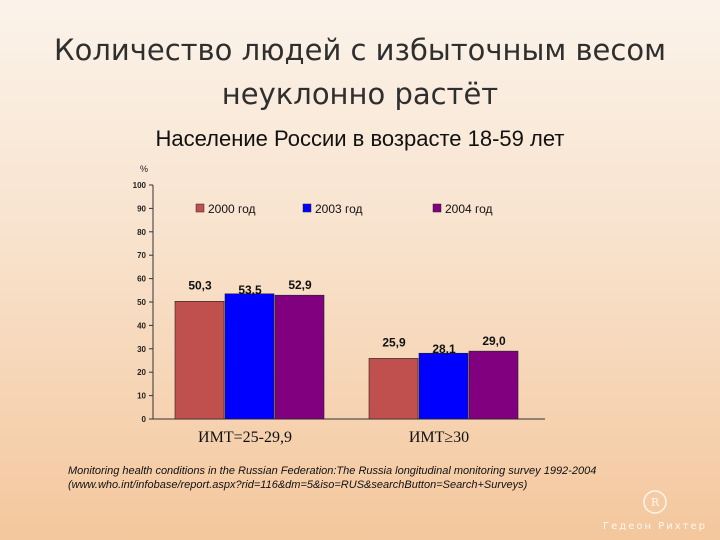  What do you see at coordinates (360, 94) in the screenshot?
I see `title-line-2: неуклонно растёт` at bounding box center [360, 94].